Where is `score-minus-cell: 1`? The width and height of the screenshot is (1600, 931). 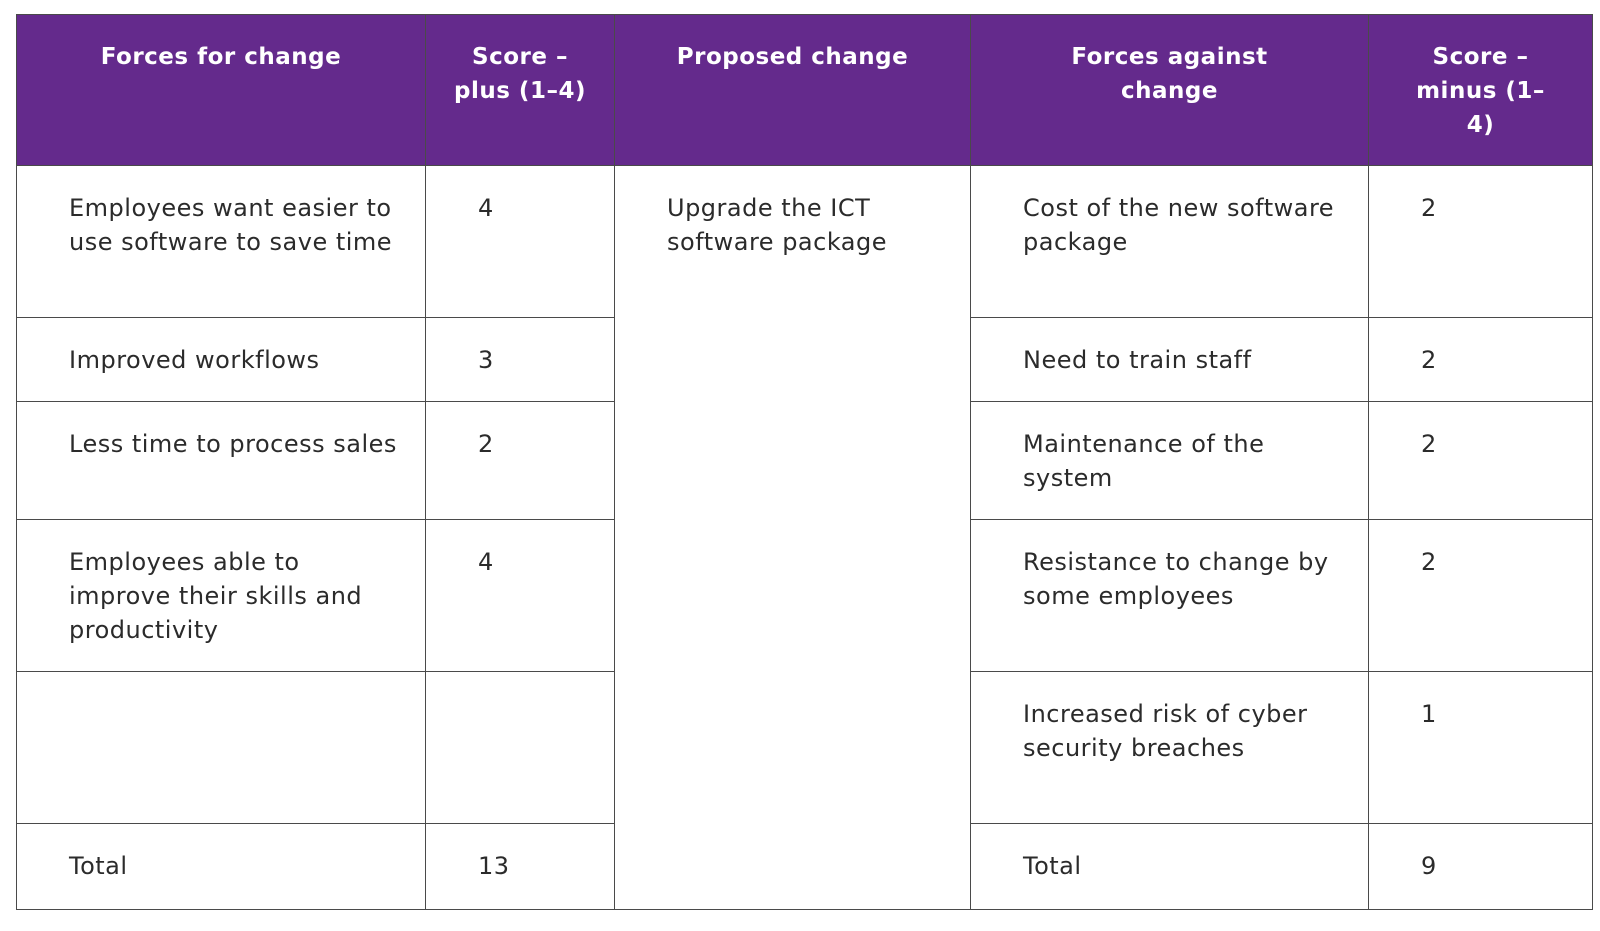
score-minus-cell: 1 is located at coordinates (1480, 747).